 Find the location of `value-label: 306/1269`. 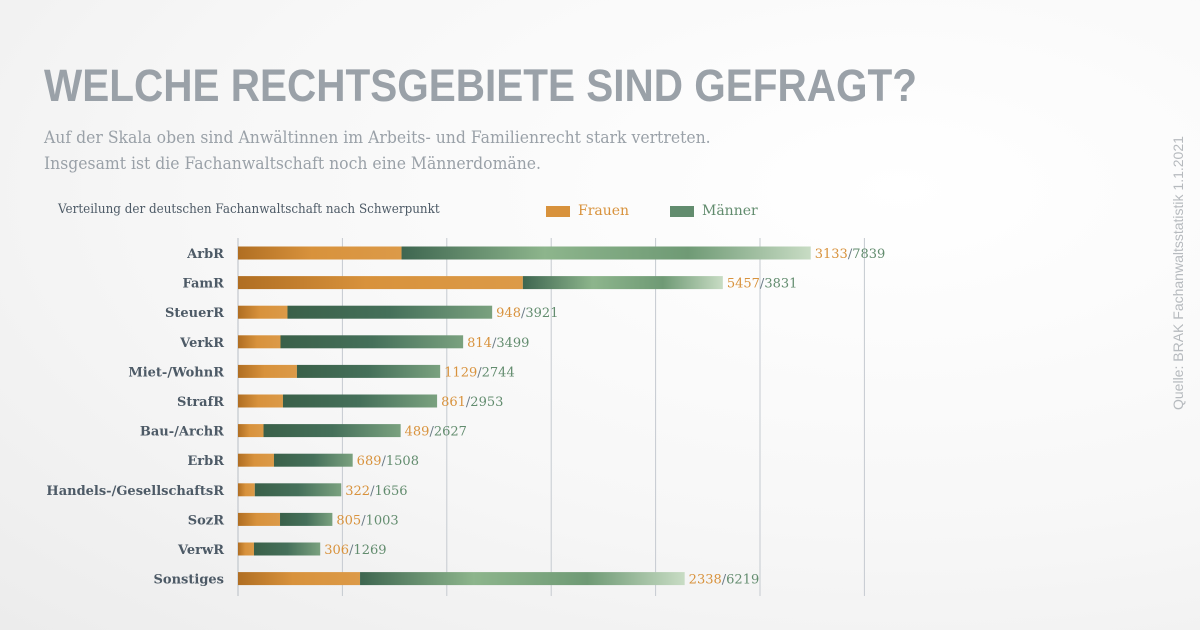

value-label: 306/1269 is located at coordinates (355, 550).